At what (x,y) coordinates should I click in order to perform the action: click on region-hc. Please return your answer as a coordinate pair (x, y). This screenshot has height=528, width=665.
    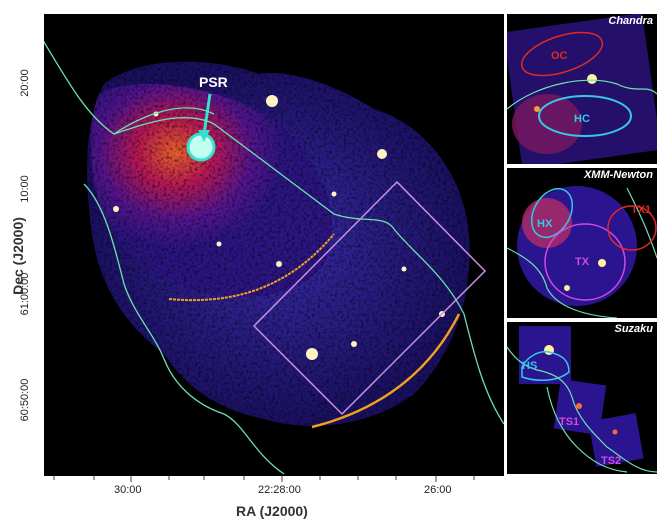
    Looking at the image, I should click on (585, 116).